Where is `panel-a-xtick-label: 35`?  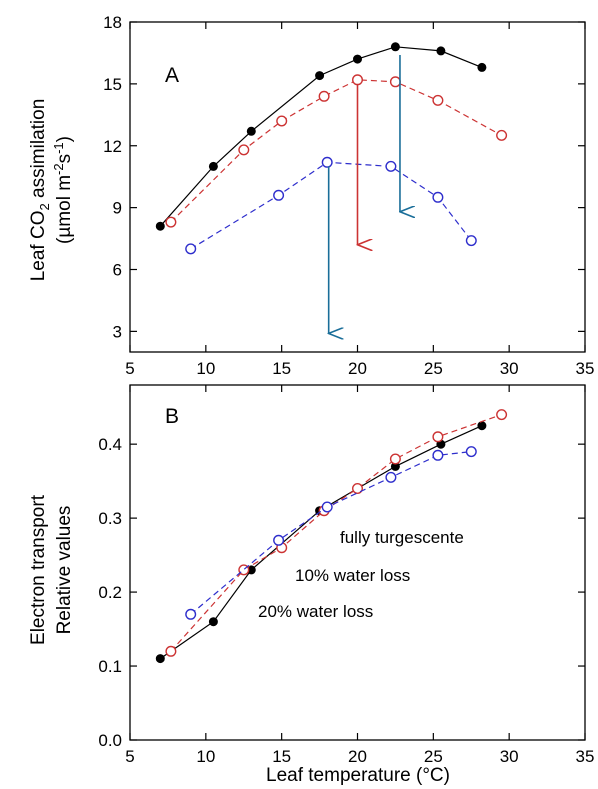
panel-a-xtick-label: 35 is located at coordinates (585, 368).